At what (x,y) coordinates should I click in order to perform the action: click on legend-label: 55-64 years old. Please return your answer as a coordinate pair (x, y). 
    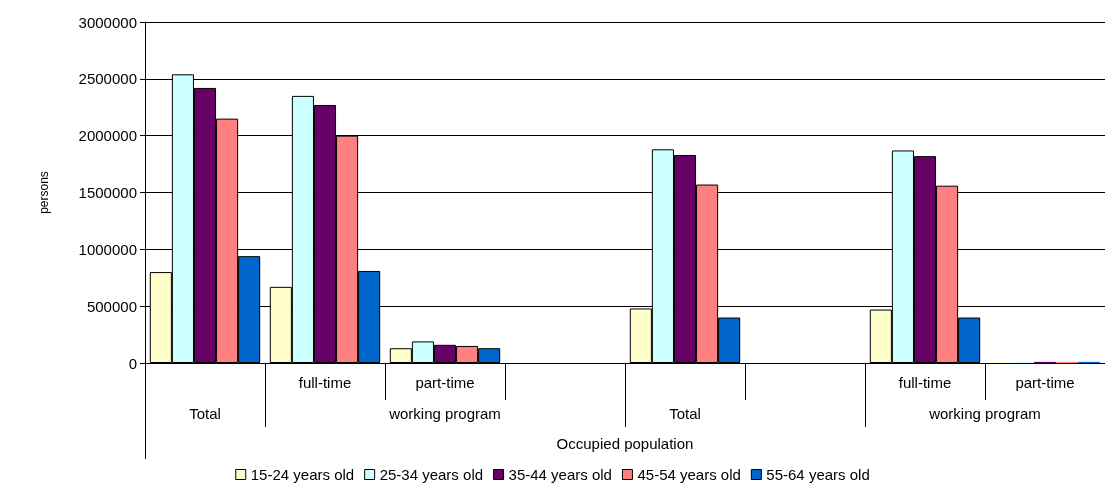
    Looking at the image, I should click on (818, 474).